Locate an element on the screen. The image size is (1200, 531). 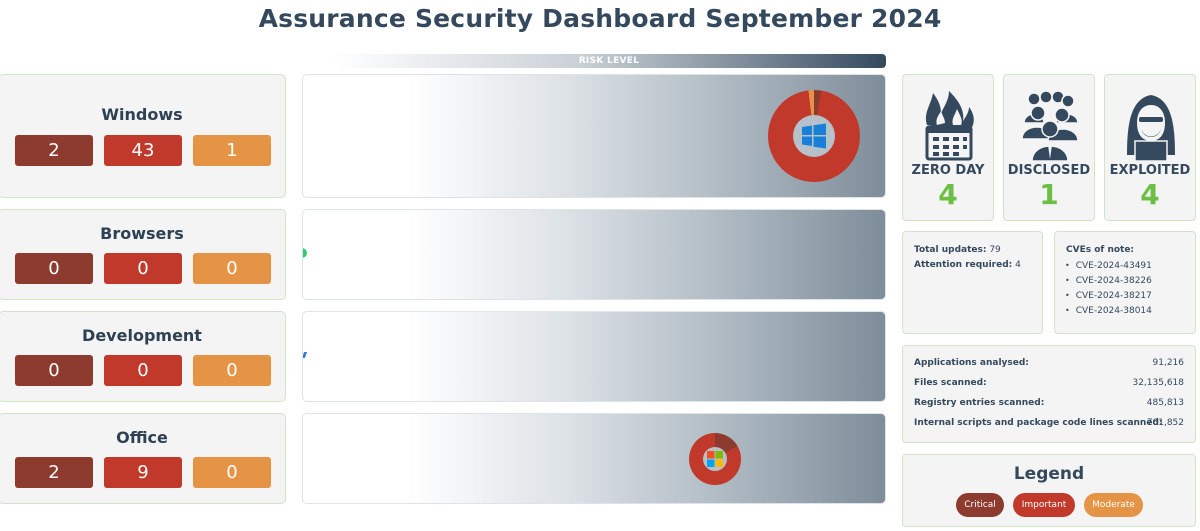
category-name: Development is located at coordinates (142, 335).